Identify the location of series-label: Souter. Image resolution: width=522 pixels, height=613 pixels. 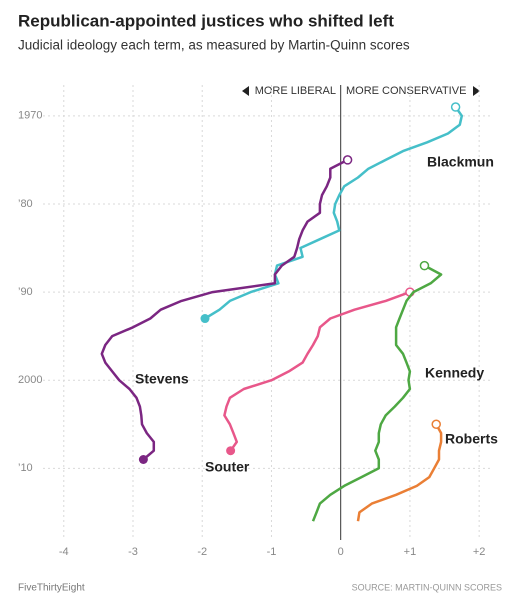
(227, 467).